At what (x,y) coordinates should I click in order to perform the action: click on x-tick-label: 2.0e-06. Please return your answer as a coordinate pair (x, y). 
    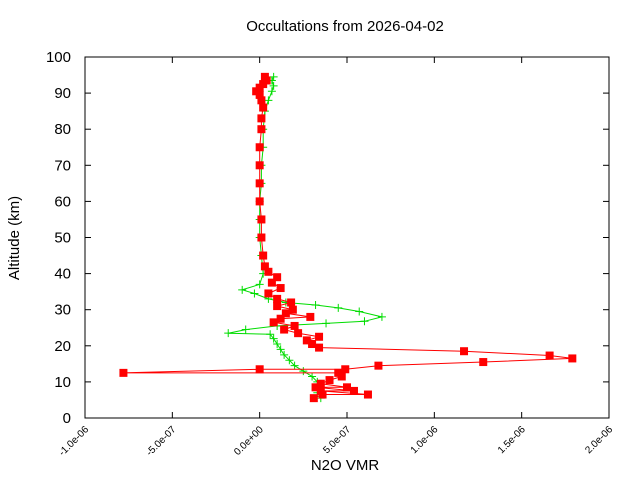
    Looking at the image, I should click on (599, 440).